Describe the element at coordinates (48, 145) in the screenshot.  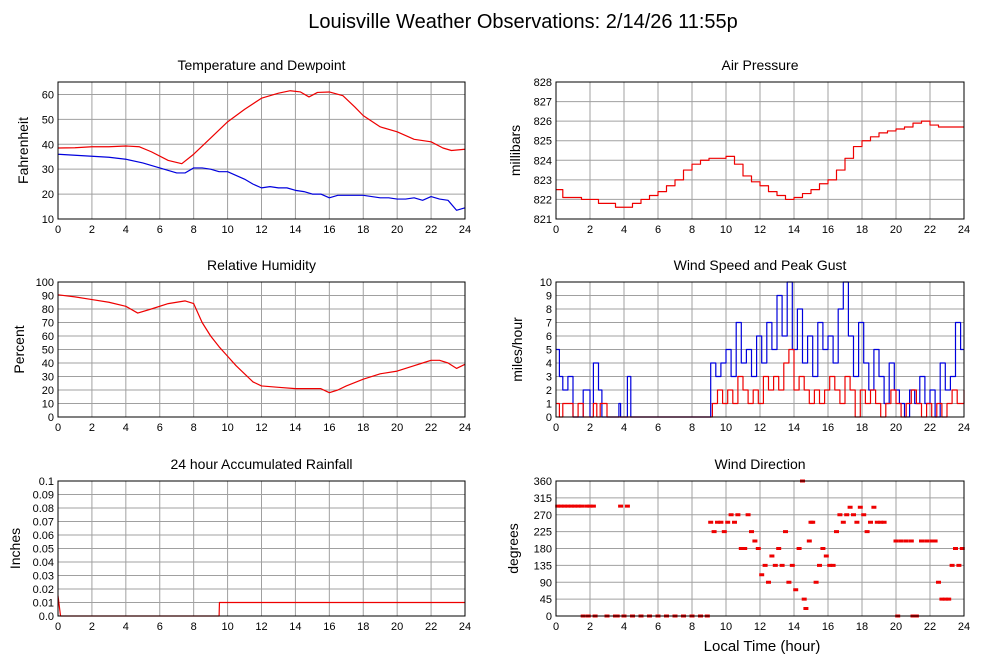
I see `y-tick-label: 40` at that location.